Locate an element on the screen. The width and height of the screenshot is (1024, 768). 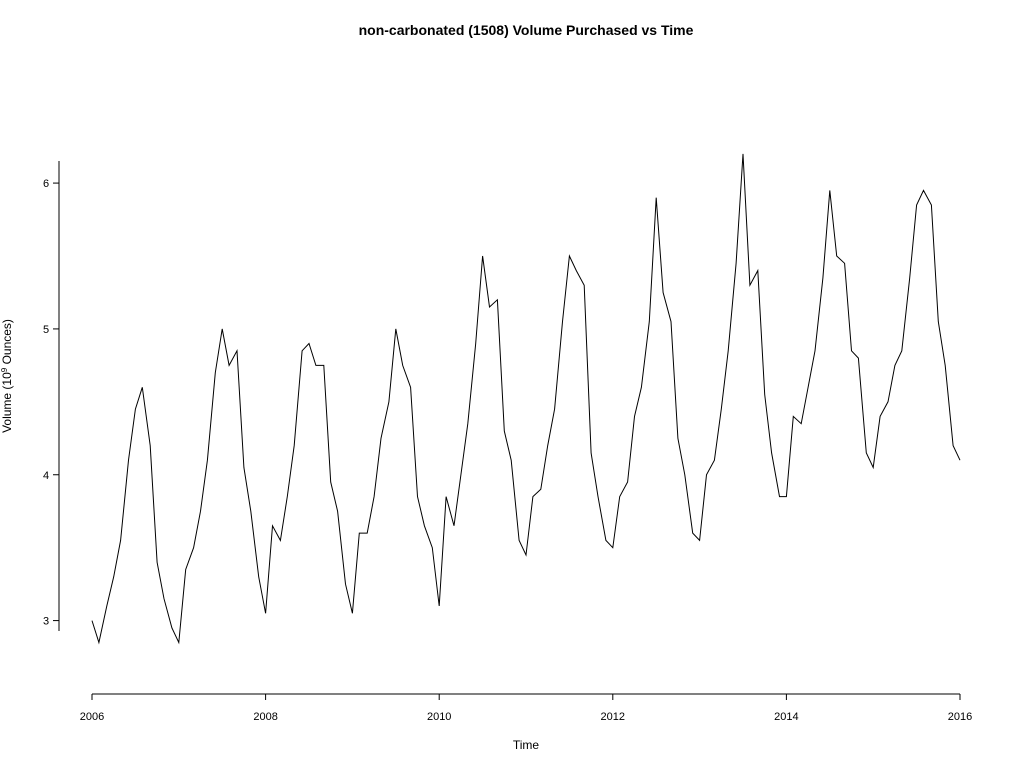
x-tick-label: 2016 is located at coordinates (960, 717).